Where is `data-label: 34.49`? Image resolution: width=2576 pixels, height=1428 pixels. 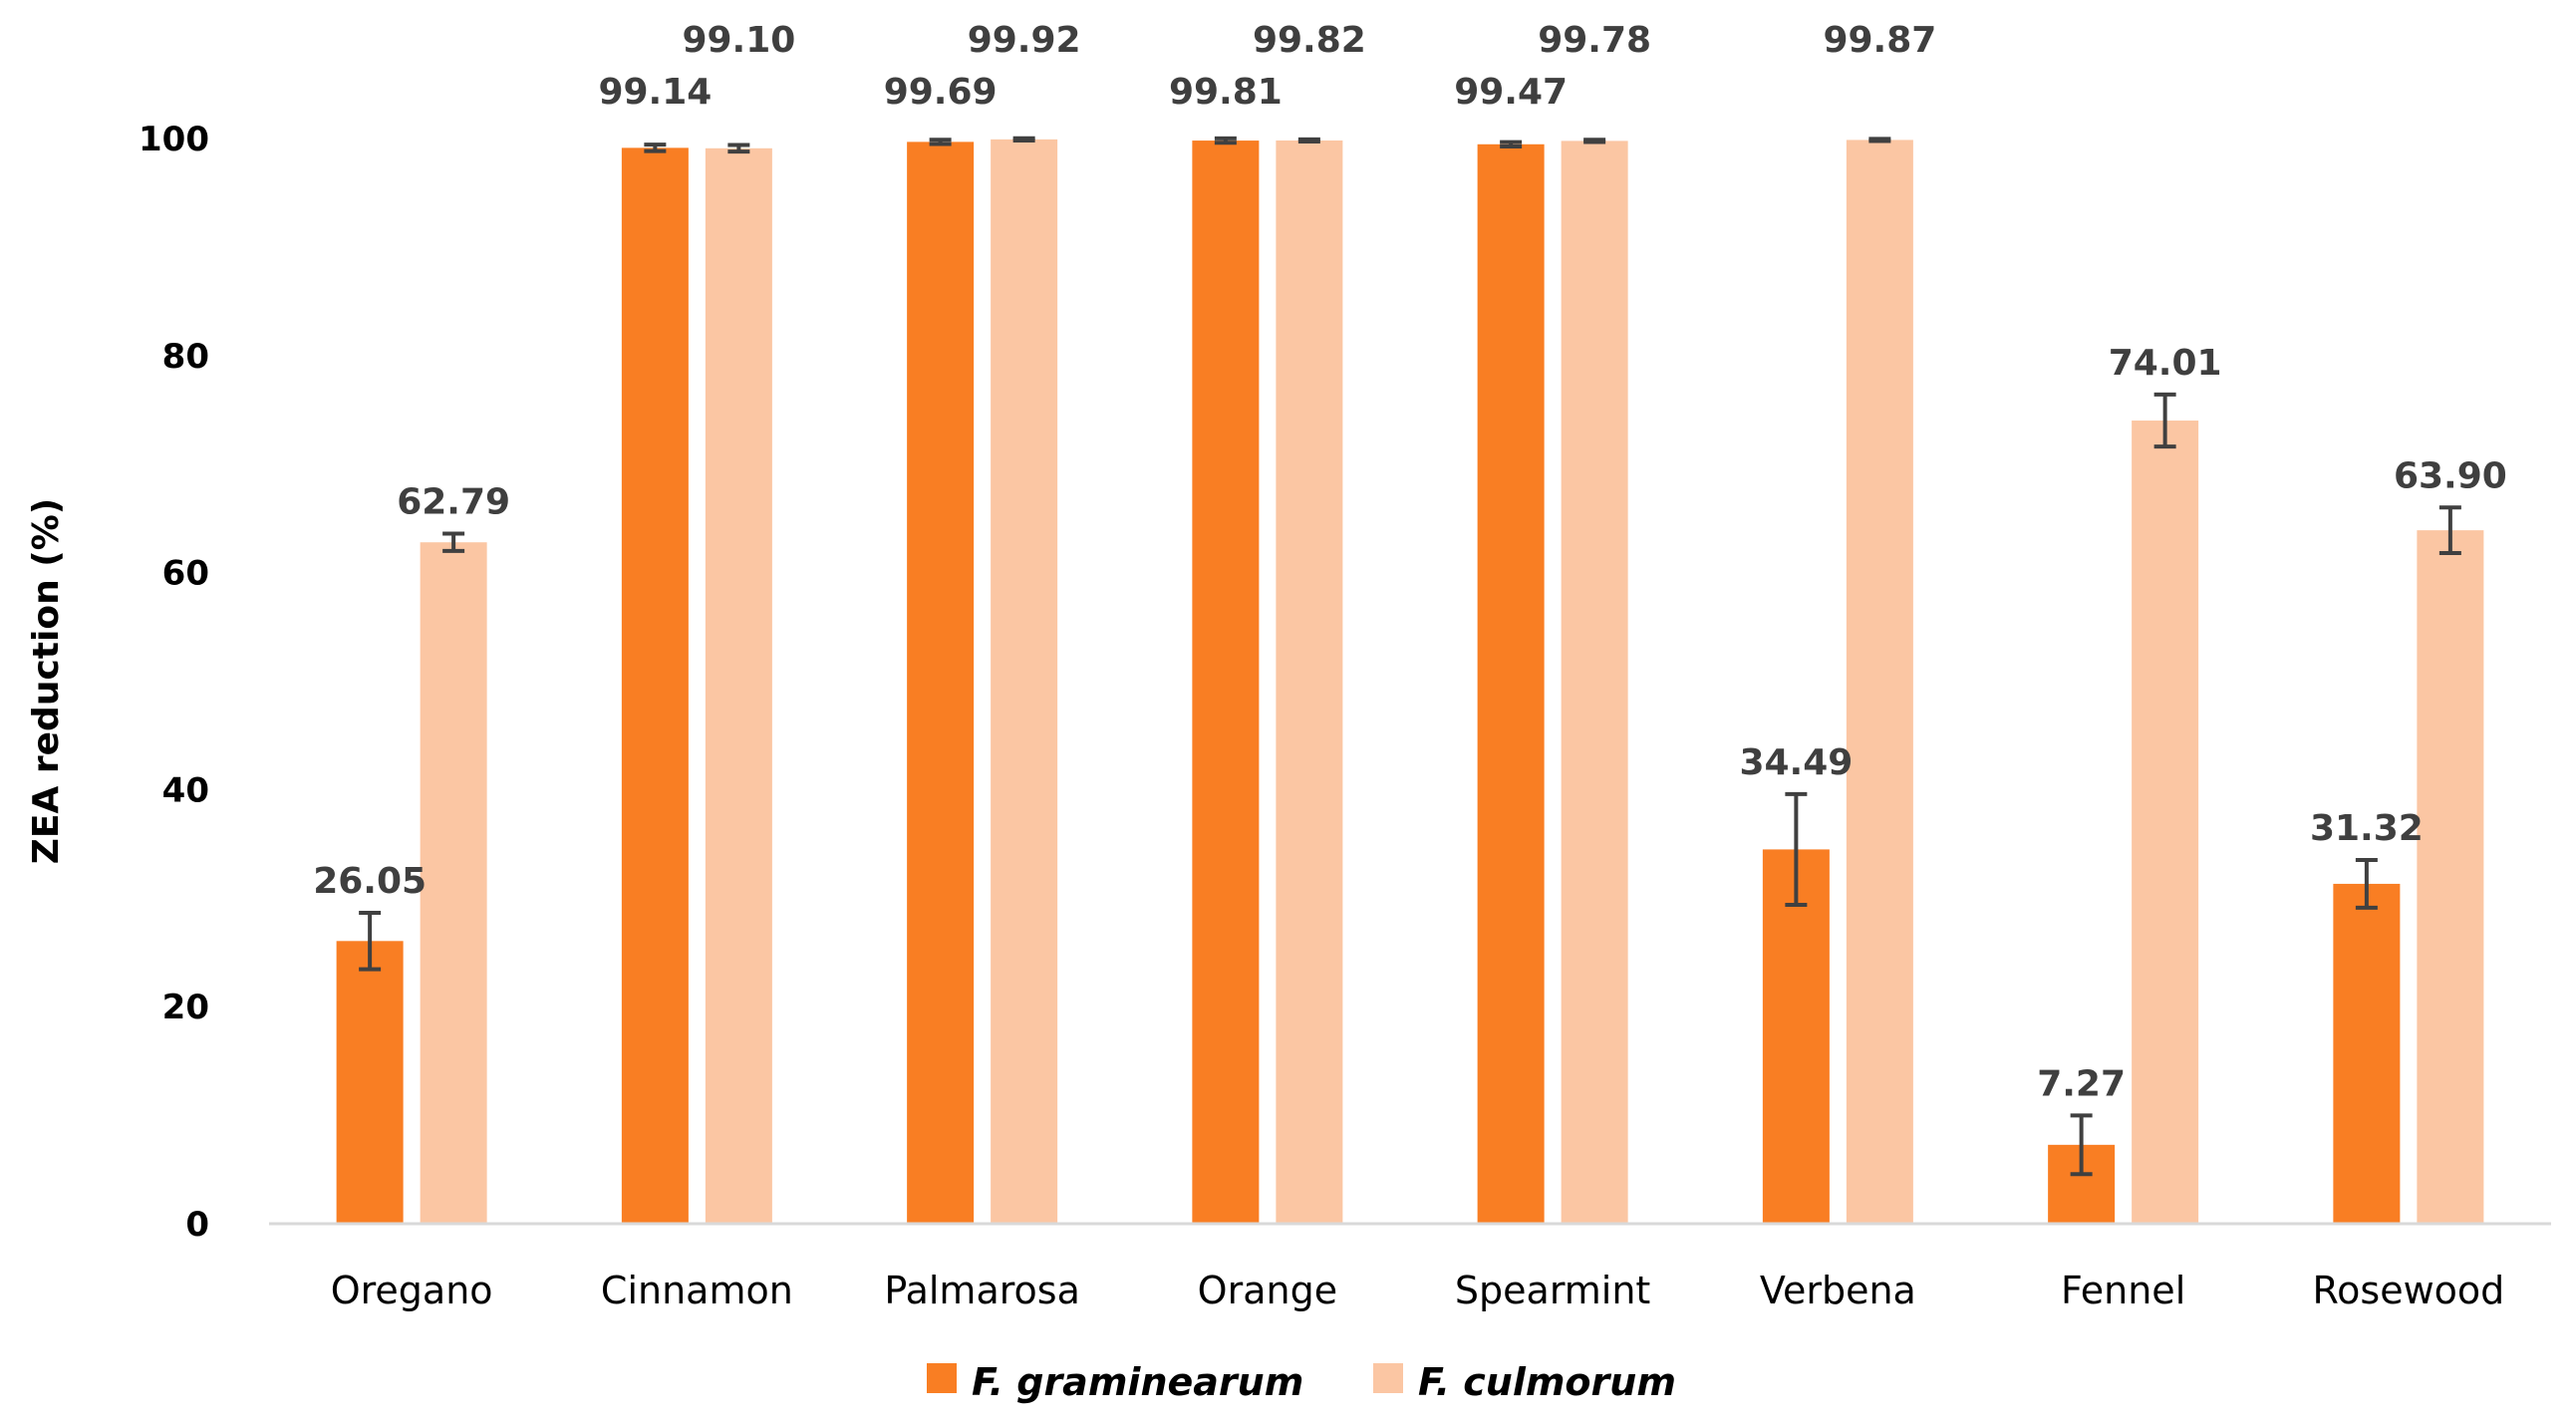 data-label: 34.49 is located at coordinates (1796, 762).